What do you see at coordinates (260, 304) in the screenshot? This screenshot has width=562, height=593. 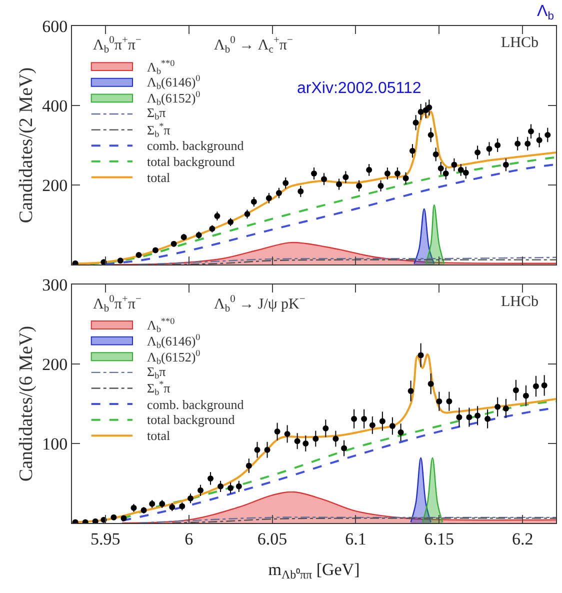 I see `annotation: Λ$_{b}$$^{0}$ → J/ψ pK$^{−}$` at bounding box center [260, 304].